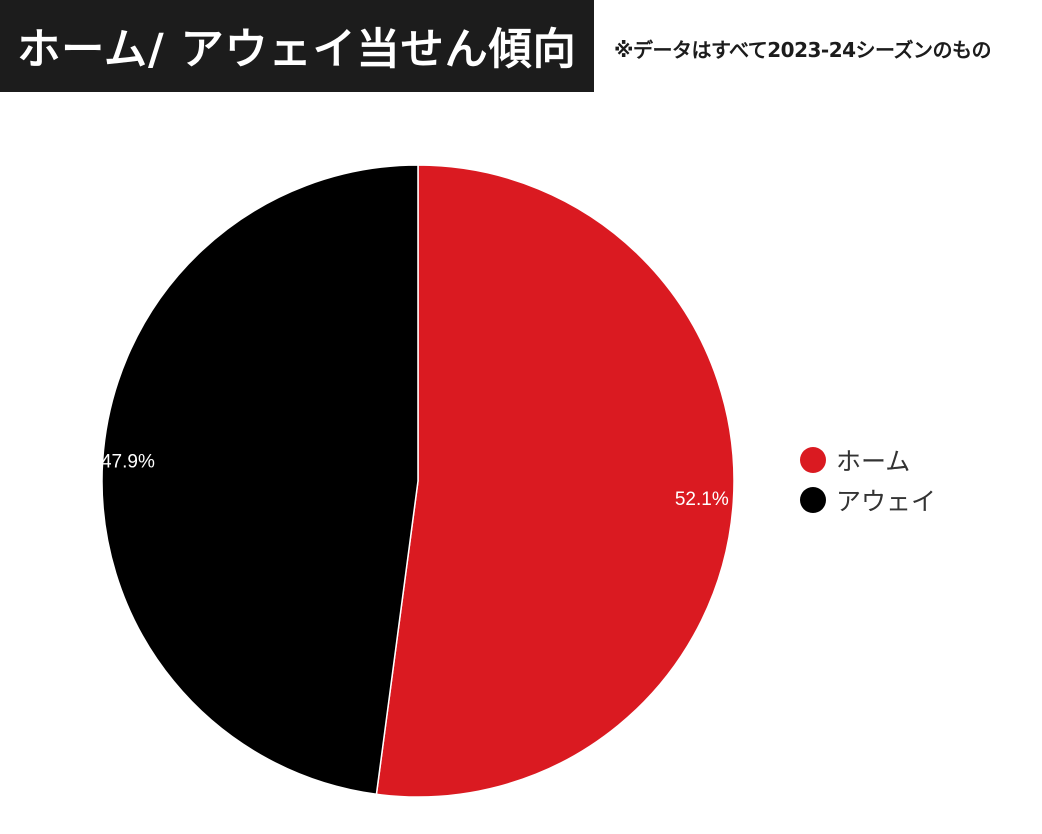  I want to click on title-banner: ホーム/ アウェイ当せん傾向, so click(297, 46).